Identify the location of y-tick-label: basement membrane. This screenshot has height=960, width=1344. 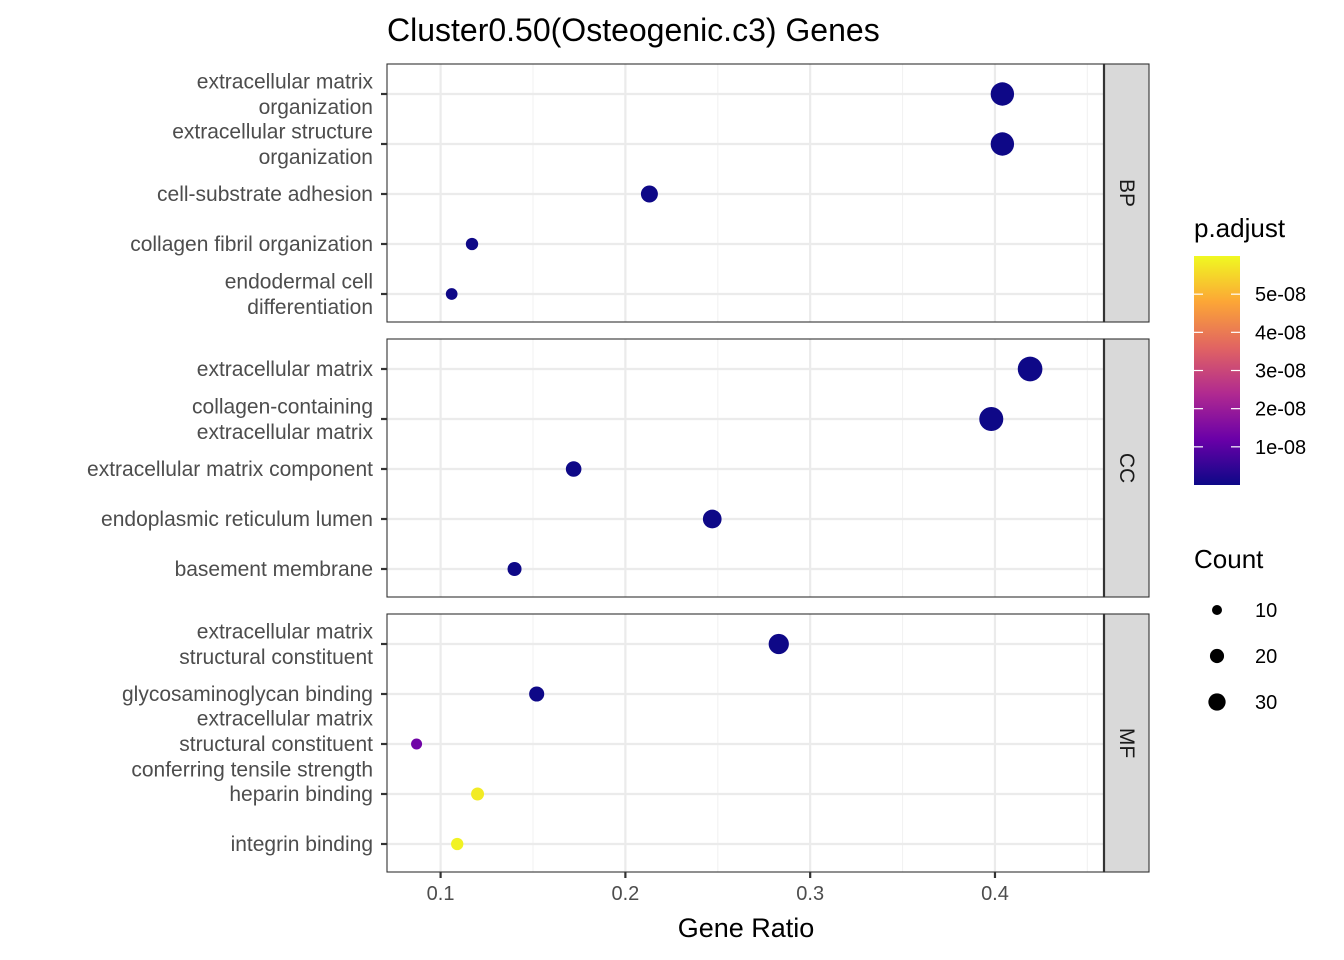
(274, 569).